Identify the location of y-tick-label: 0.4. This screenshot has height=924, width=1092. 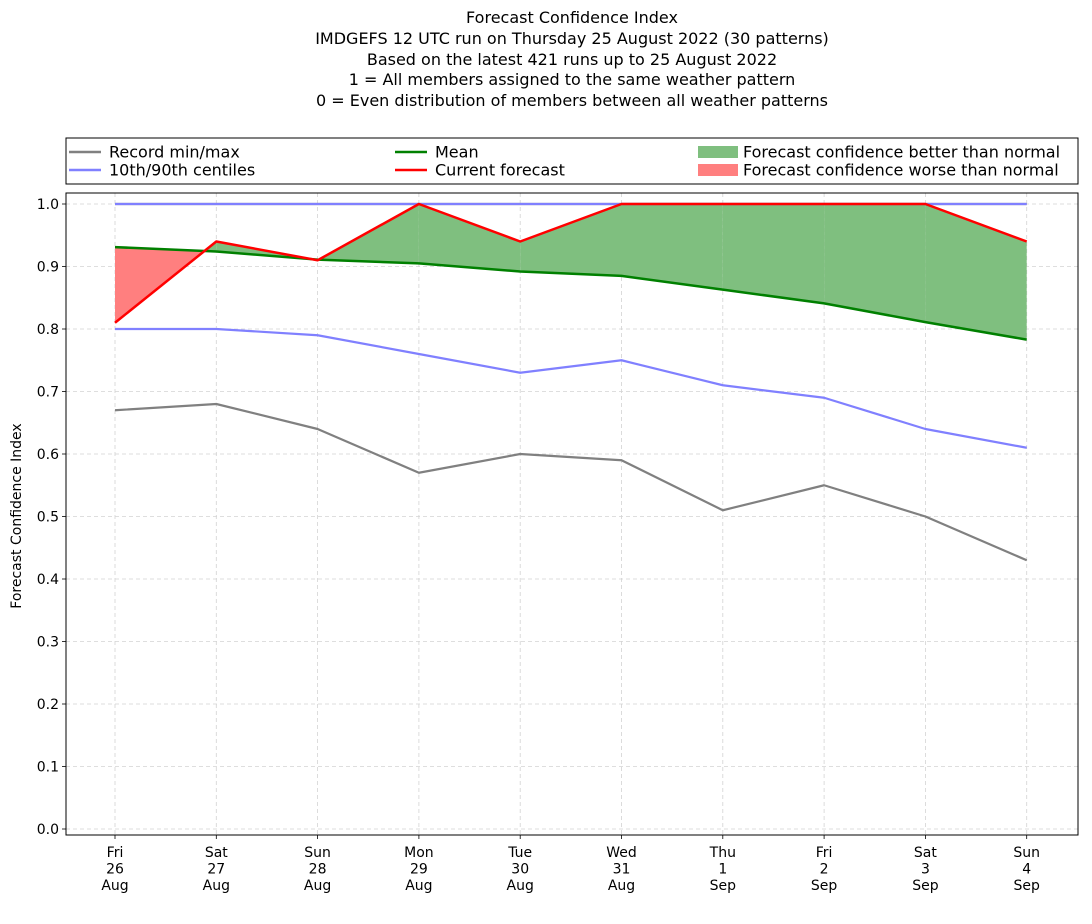
(48, 580).